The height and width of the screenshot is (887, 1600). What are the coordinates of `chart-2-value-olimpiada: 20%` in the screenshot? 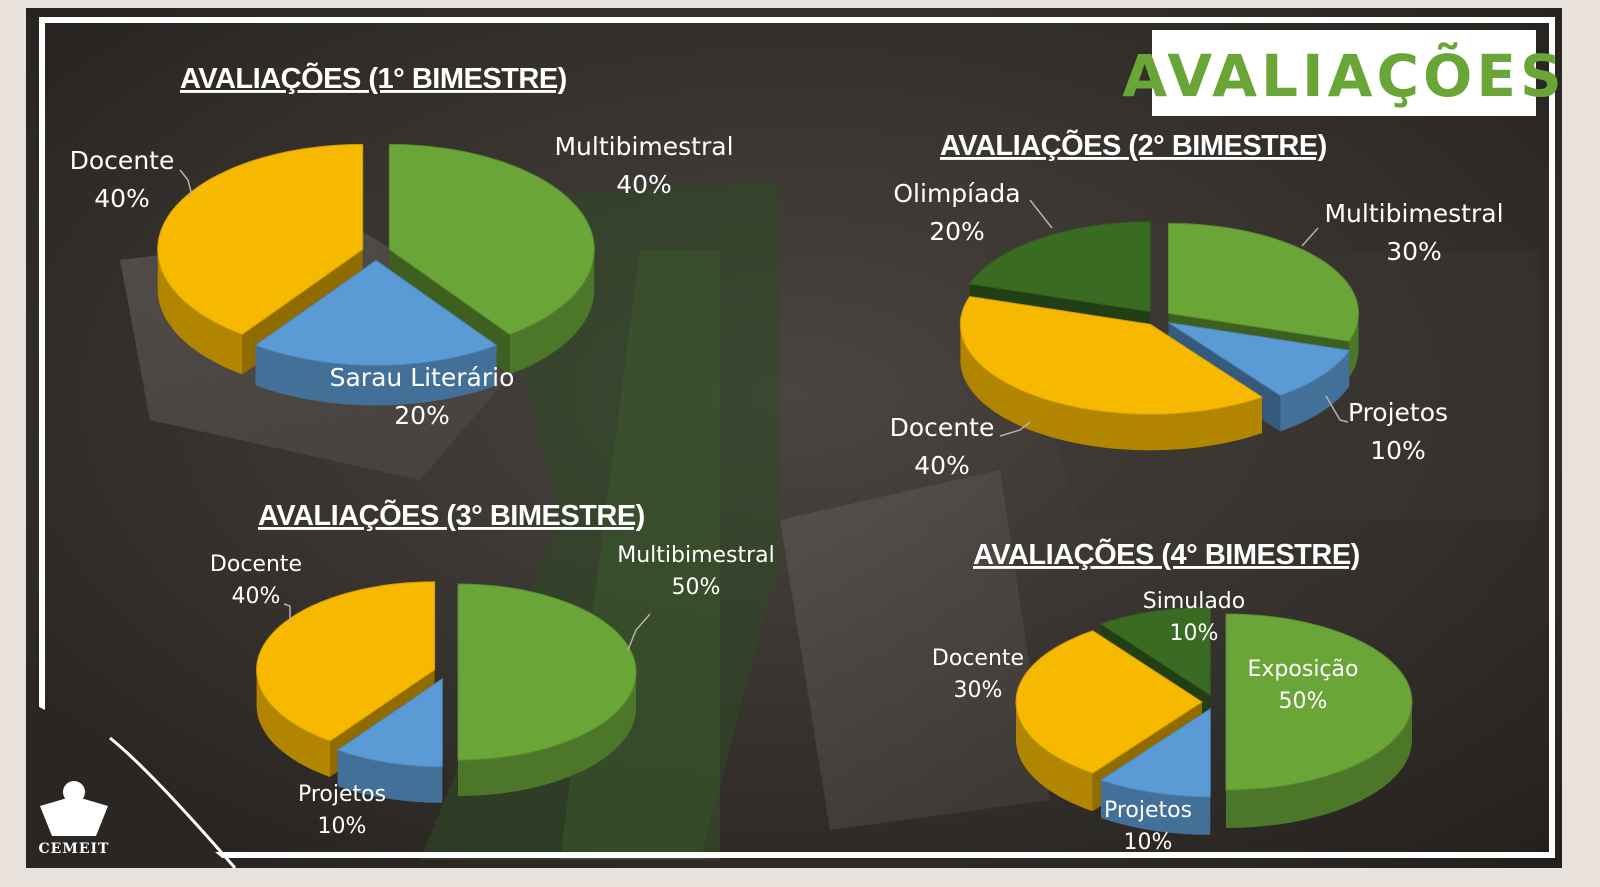 It's located at (957, 231).